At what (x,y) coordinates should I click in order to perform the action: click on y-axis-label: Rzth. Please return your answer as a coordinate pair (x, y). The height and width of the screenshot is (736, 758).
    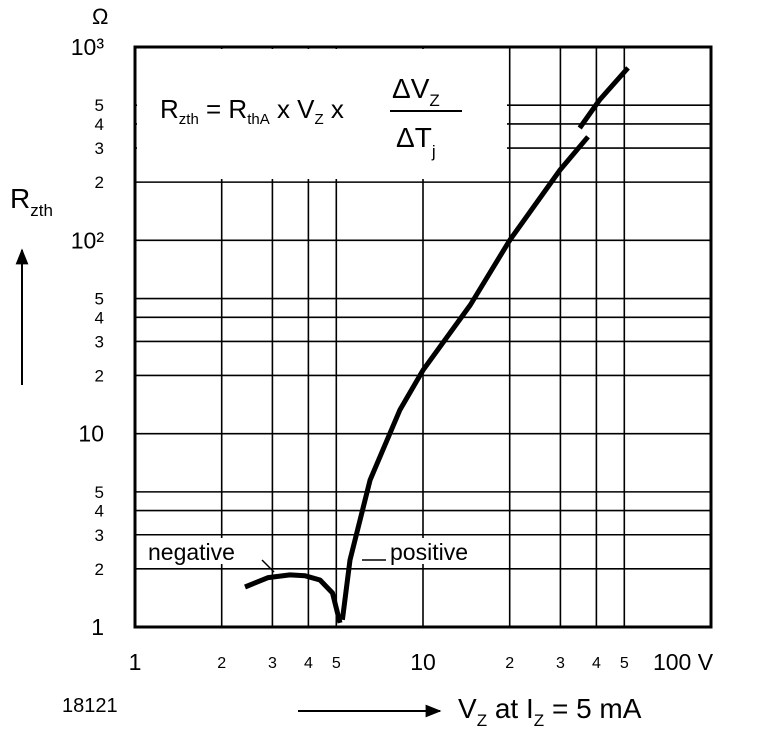
    Looking at the image, I should click on (31, 201).